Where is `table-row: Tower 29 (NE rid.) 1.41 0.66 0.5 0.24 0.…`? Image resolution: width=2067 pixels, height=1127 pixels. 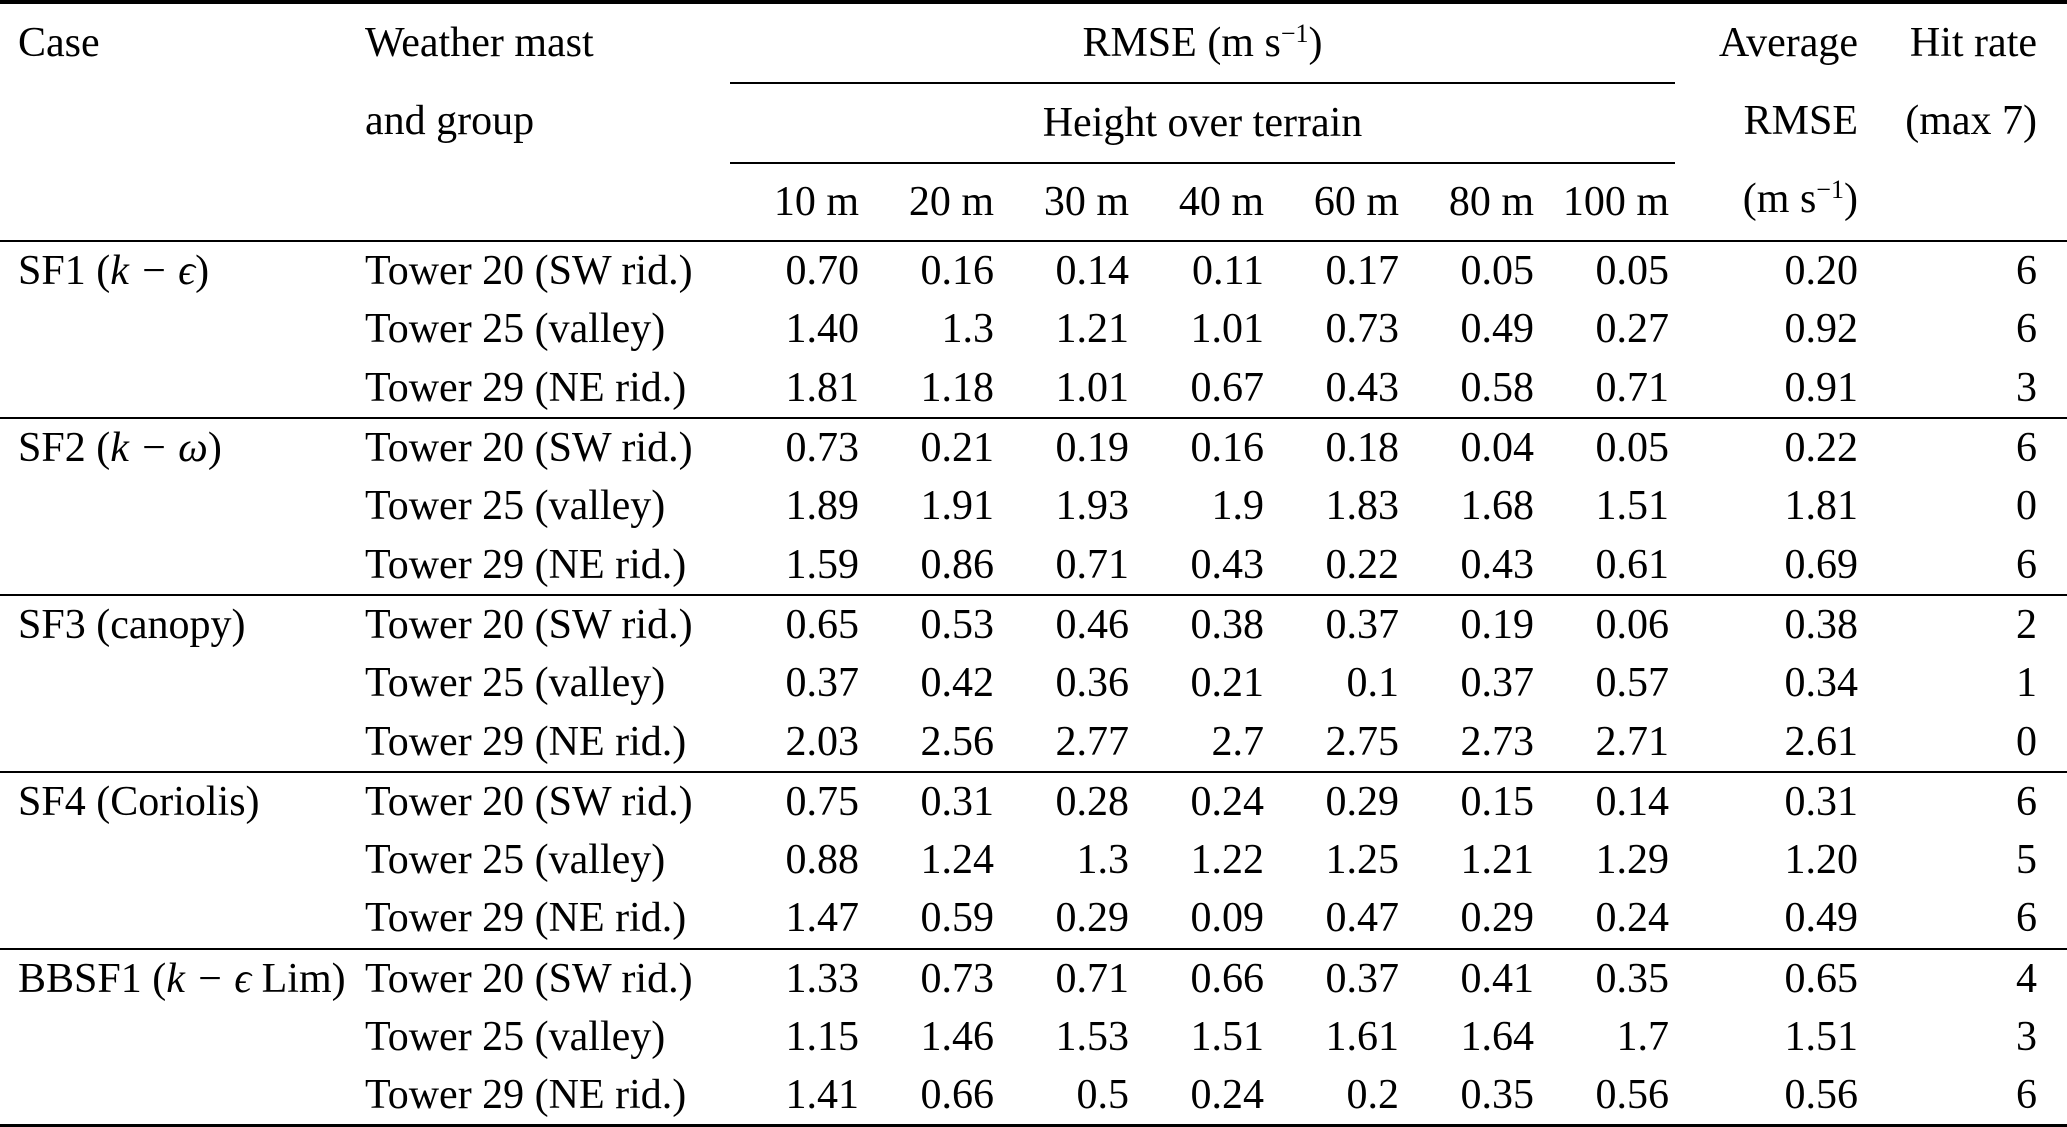
table-row: Tower 29 (NE rid.) 1.41 0.66 0.5 0.24 0.… is located at coordinates (1033, 1096).